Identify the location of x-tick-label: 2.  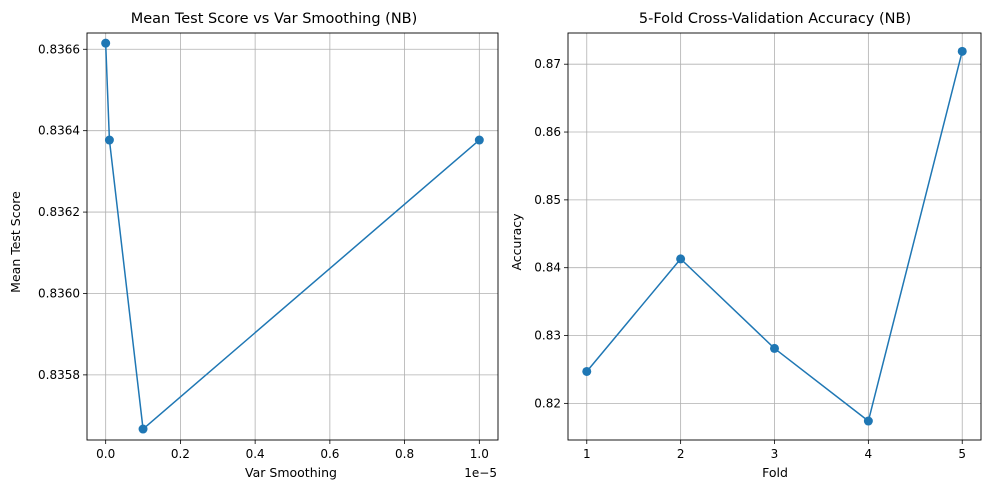
(681, 454).